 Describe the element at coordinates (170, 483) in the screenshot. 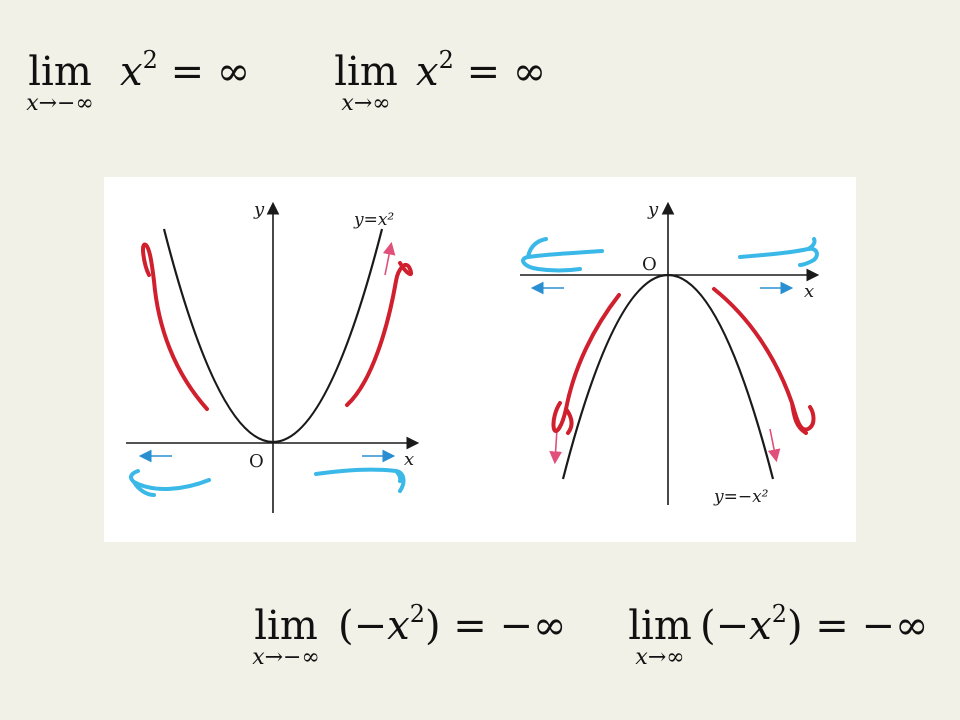

I see `left-blue-arrow-left` at that location.